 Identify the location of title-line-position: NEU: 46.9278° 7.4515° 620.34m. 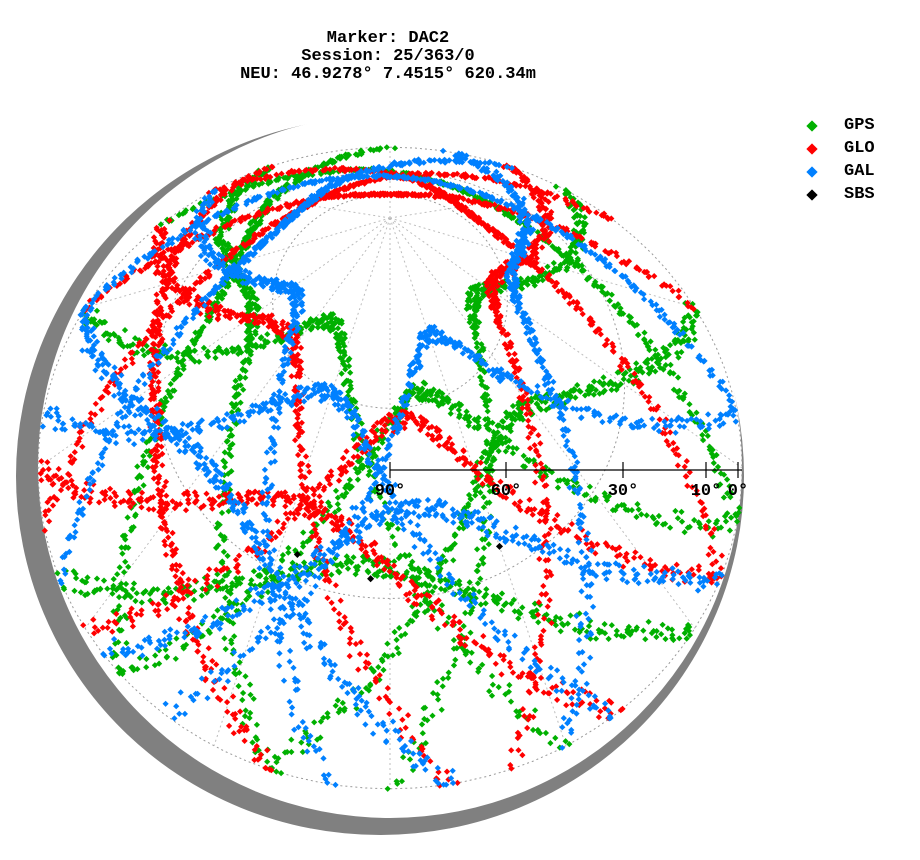
(388, 74).